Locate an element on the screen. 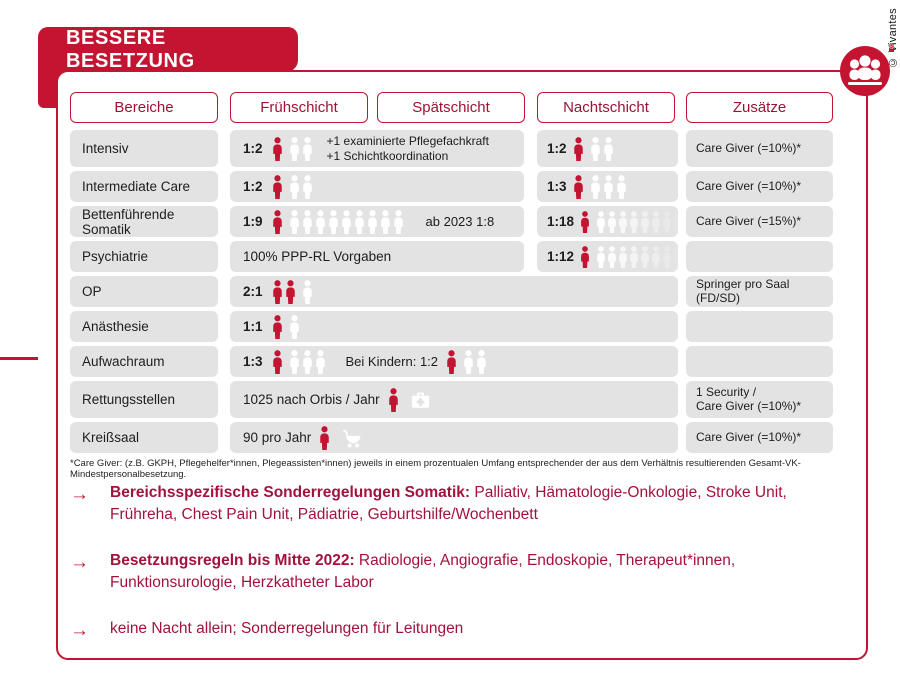  column-header-3: Spätschicht is located at coordinates (451, 107).